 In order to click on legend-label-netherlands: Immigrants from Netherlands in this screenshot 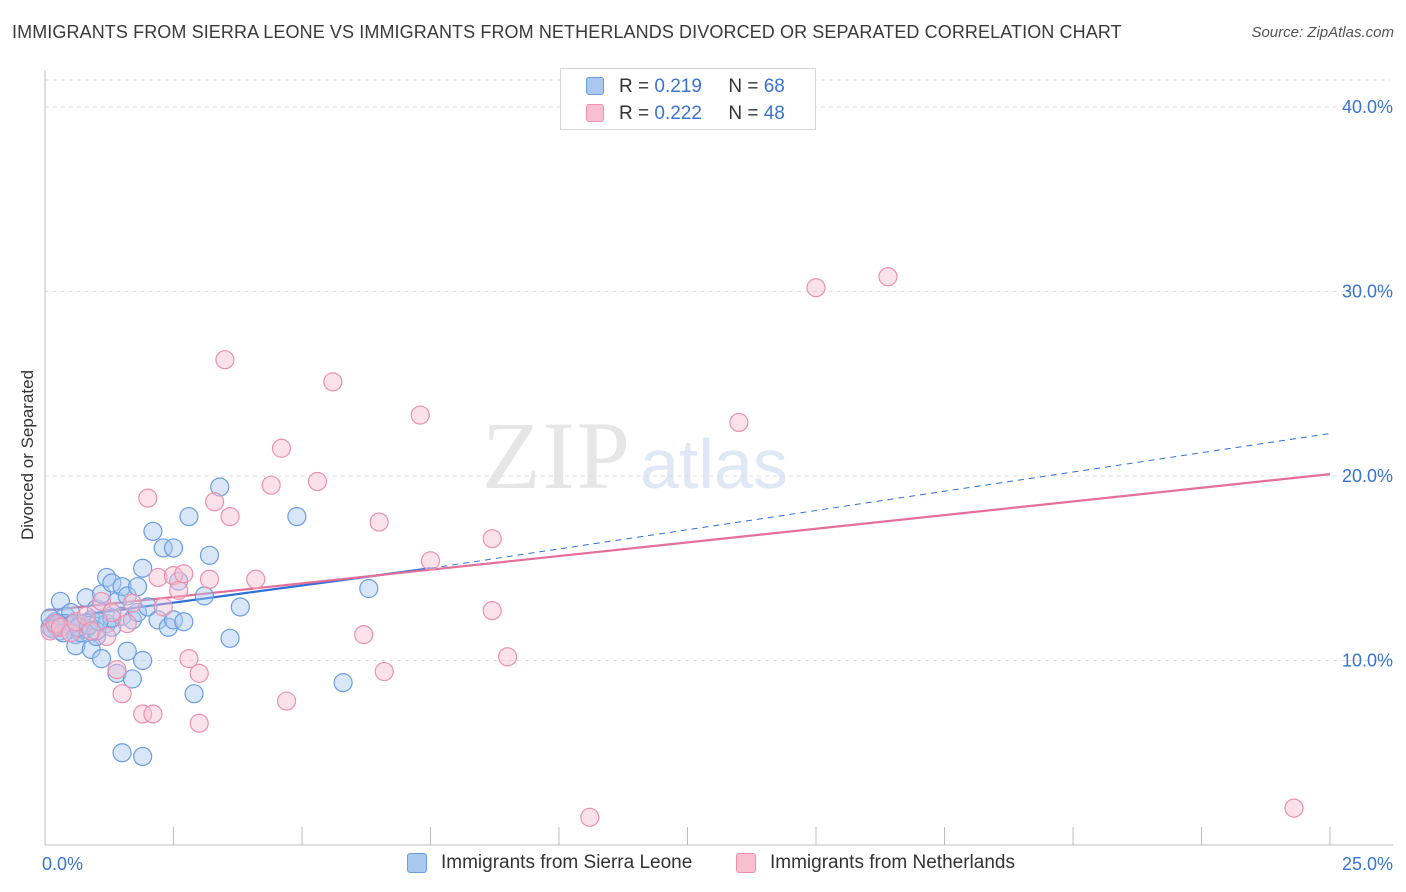, I will do `click(892, 862)`.